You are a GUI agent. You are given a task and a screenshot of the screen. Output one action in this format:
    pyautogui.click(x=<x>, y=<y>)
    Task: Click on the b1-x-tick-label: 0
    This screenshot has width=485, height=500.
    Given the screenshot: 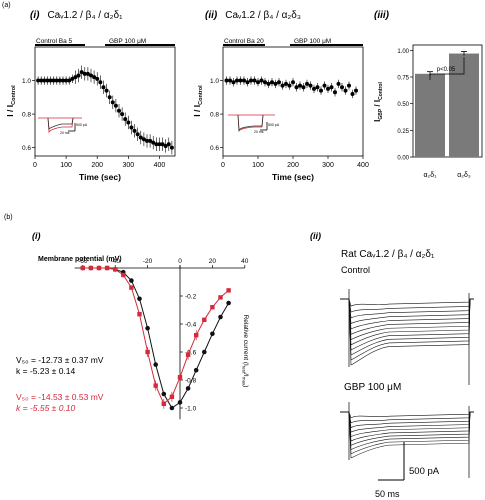 What is the action you would take?
    pyautogui.click(x=180, y=261)
    